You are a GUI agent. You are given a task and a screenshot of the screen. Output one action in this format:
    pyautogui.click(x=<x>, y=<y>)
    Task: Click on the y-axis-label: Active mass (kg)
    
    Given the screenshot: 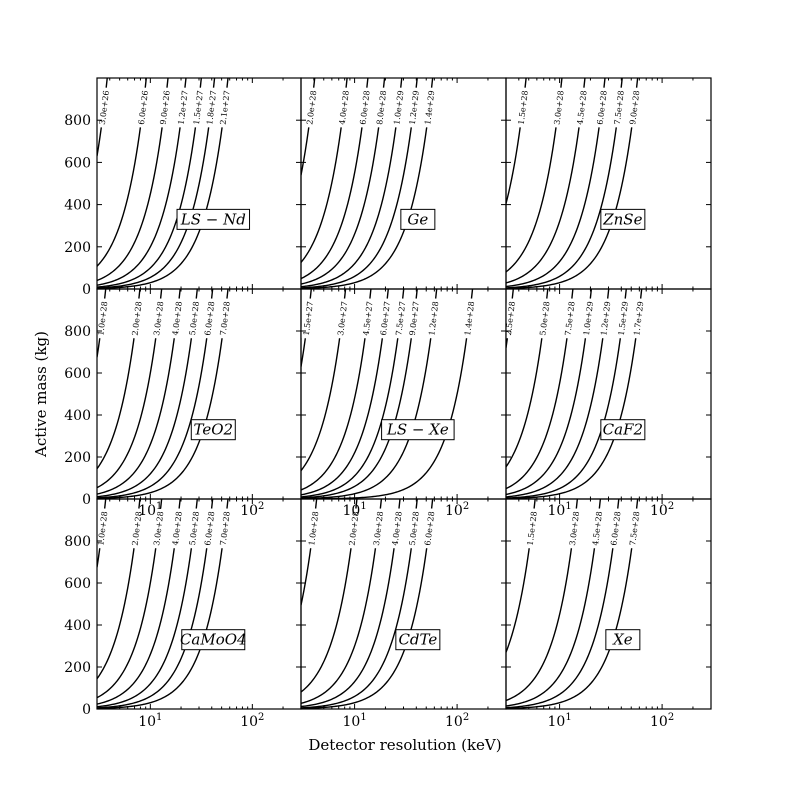 What is the action you would take?
    pyautogui.click(x=41, y=394)
    